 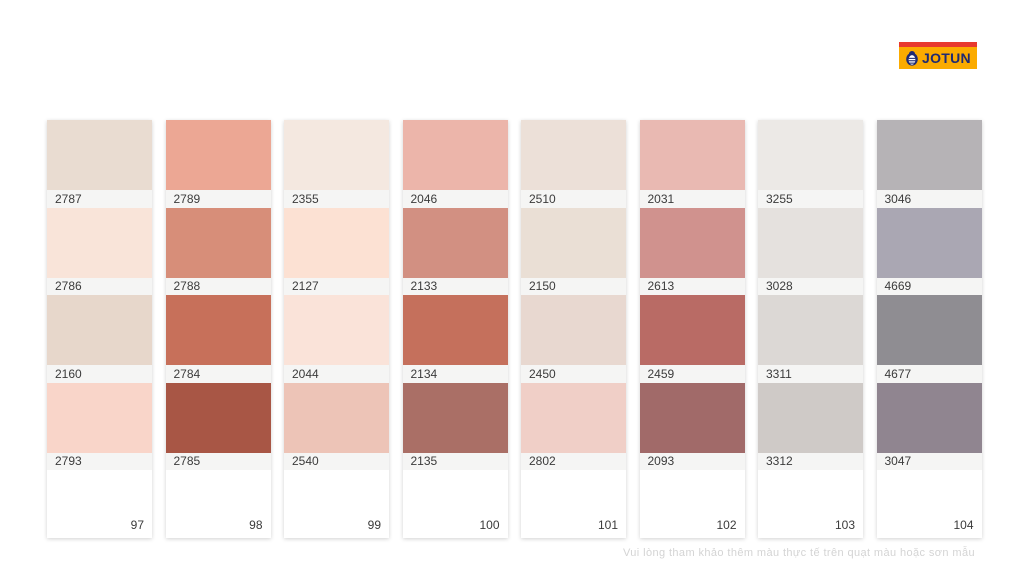 What do you see at coordinates (99, 286) in the screenshot?
I see `color-code-strip: 2786` at bounding box center [99, 286].